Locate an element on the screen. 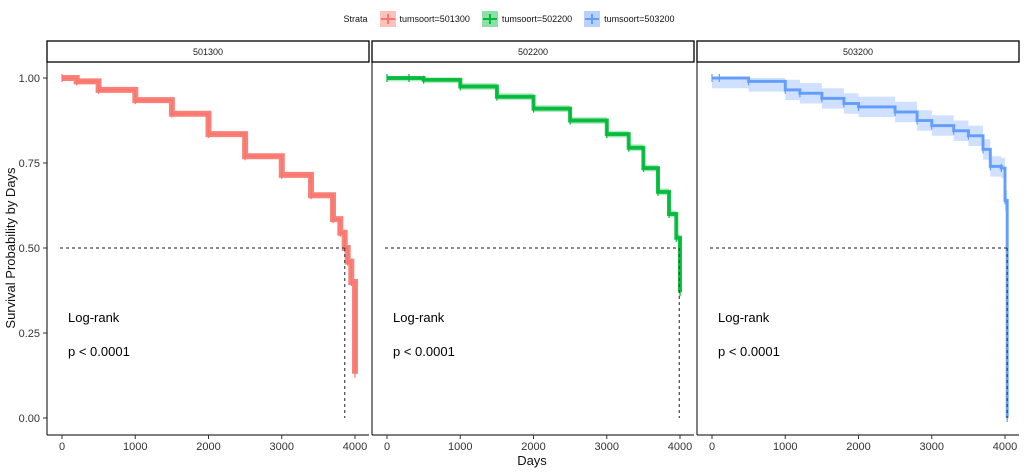 The width and height of the screenshot is (1024, 472). legend-item-3: tumsoort=503200 is located at coordinates (629, 19).